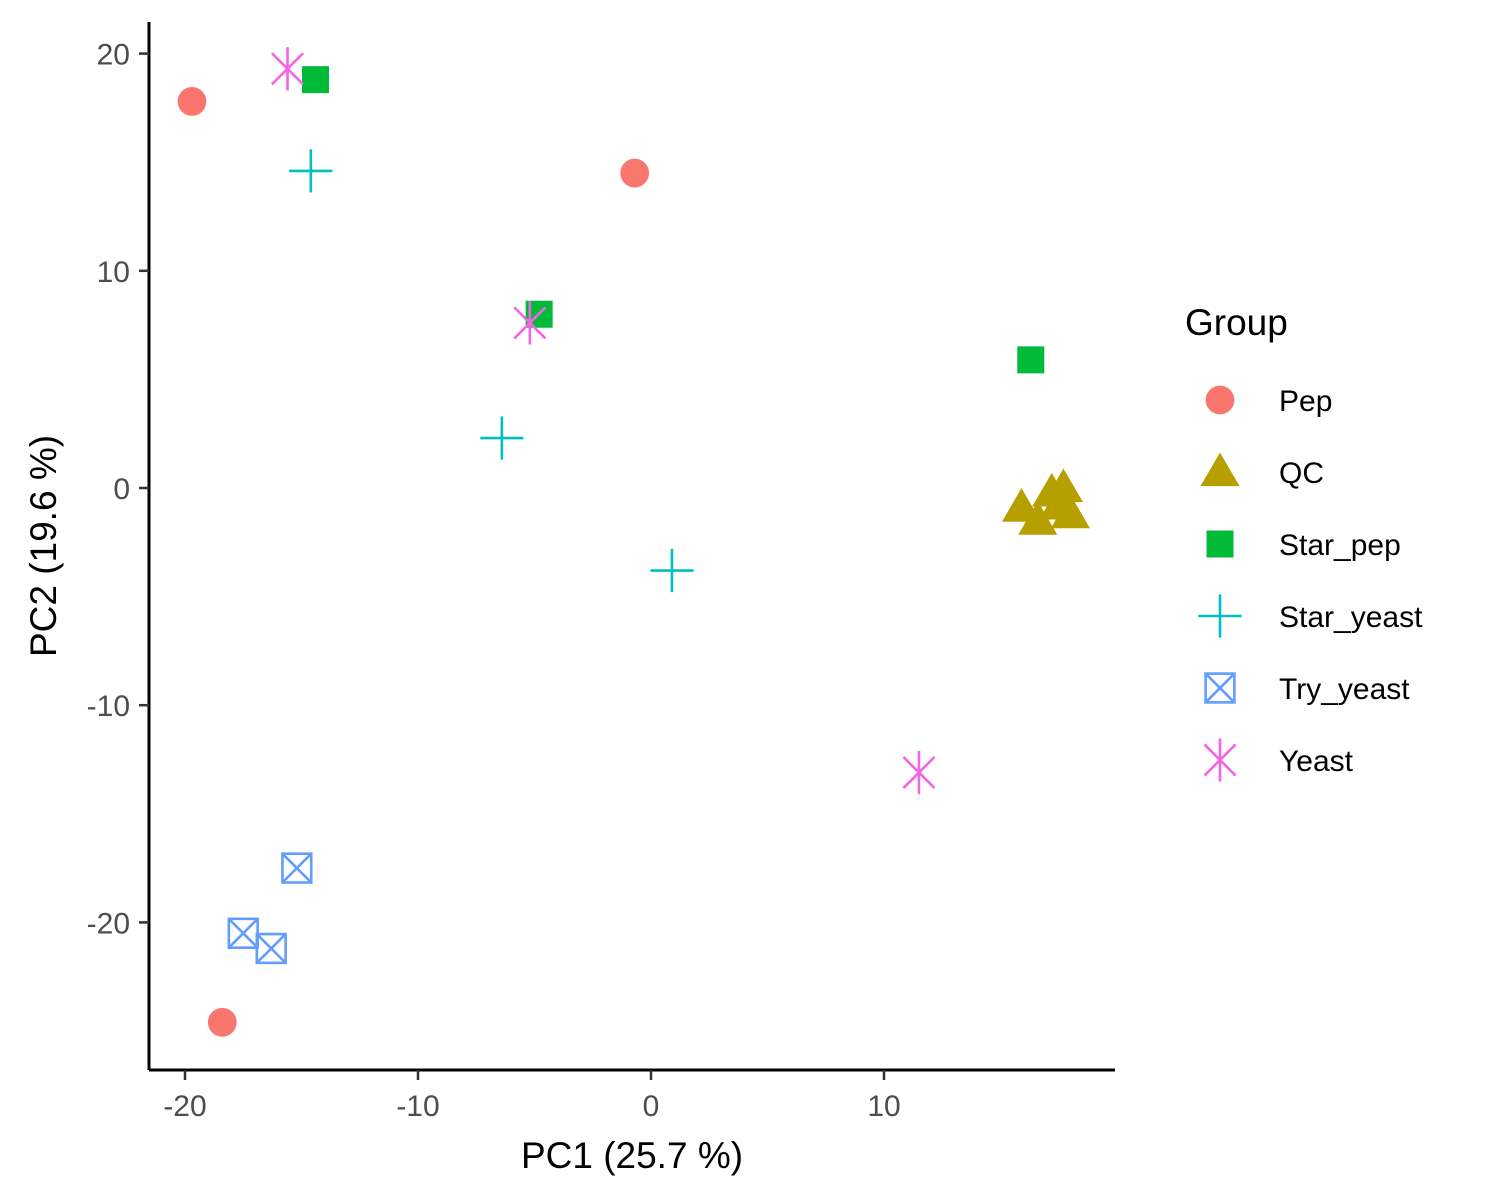  What do you see at coordinates (184, 1106) in the screenshot?
I see `x-tick-label: -20` at bounding box center [184, 1106].